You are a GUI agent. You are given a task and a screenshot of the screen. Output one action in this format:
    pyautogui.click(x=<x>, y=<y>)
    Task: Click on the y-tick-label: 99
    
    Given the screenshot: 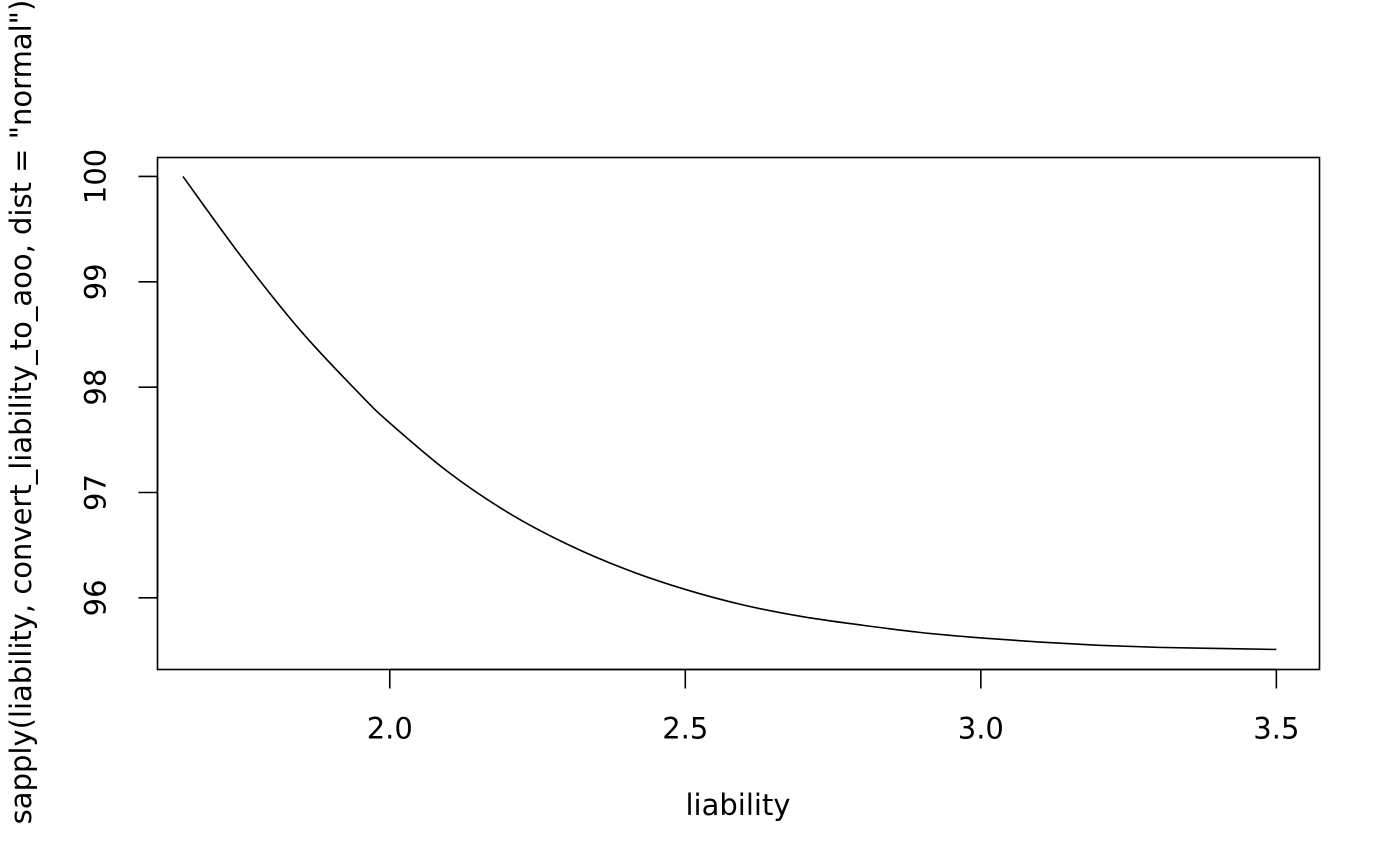 What is the action you would take?
    pyautogui.click(x=96, y=281)
    